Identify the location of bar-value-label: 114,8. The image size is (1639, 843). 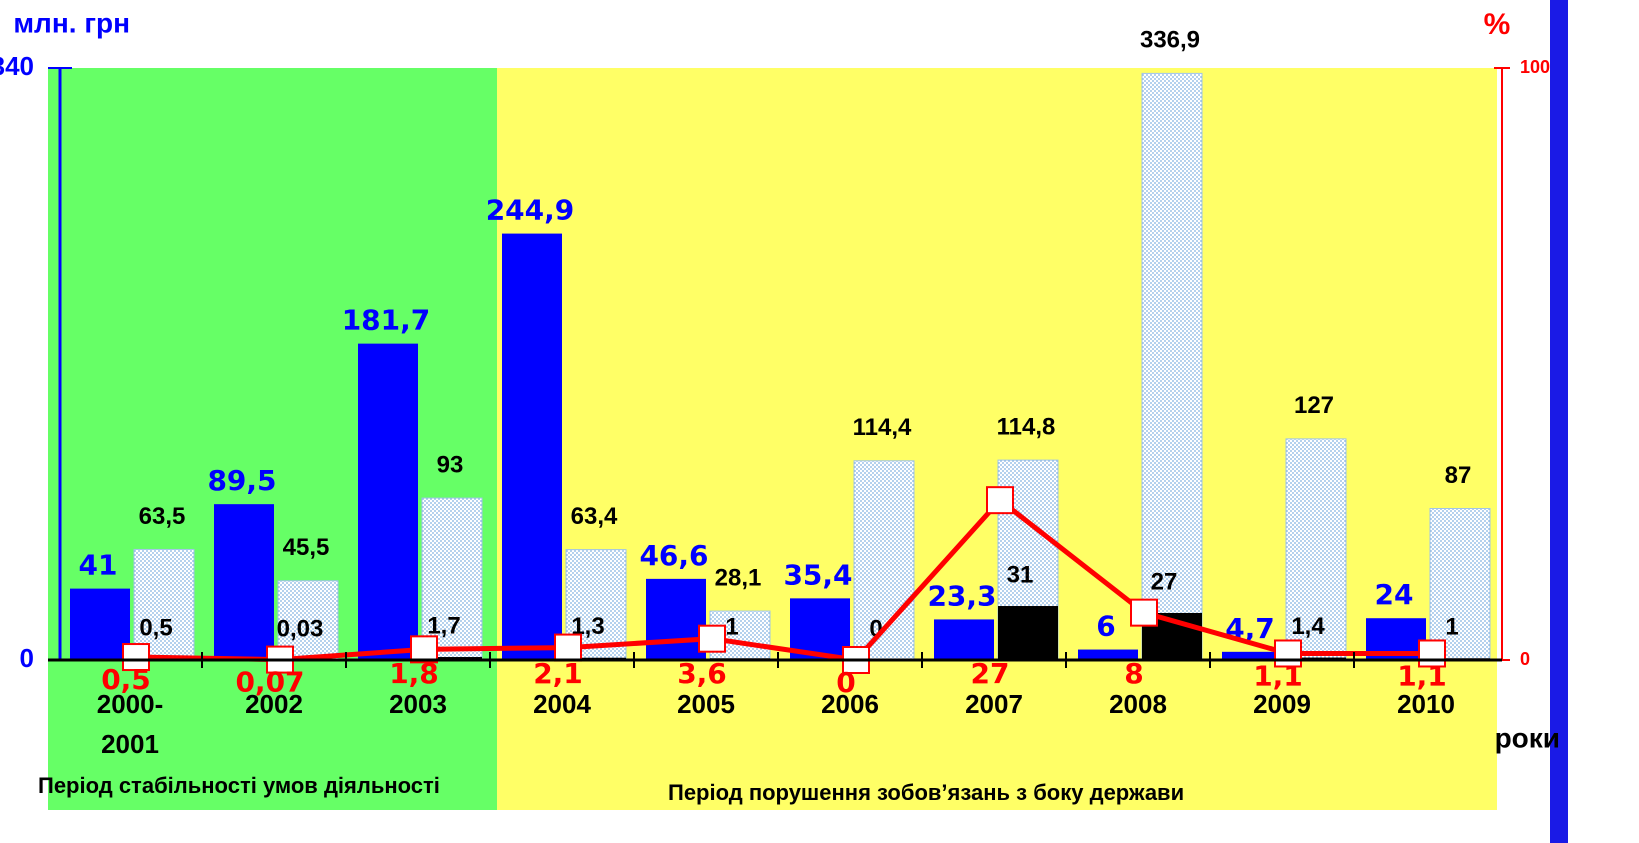
(1026, 426).